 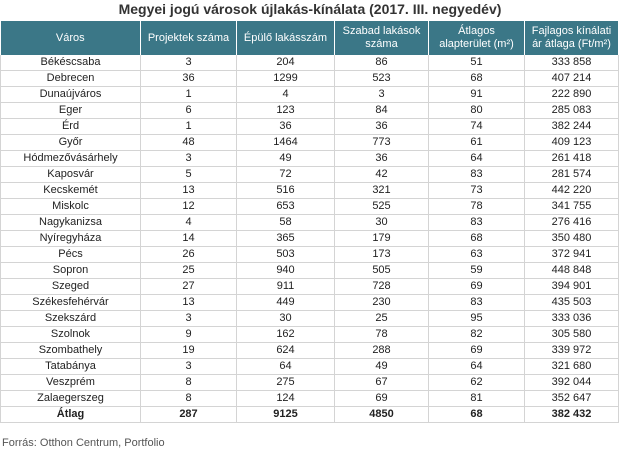 What do you see at coordinates (476, 110) in the screenshot?
I see `table-cell: 80` at bounding box center [476, 110].